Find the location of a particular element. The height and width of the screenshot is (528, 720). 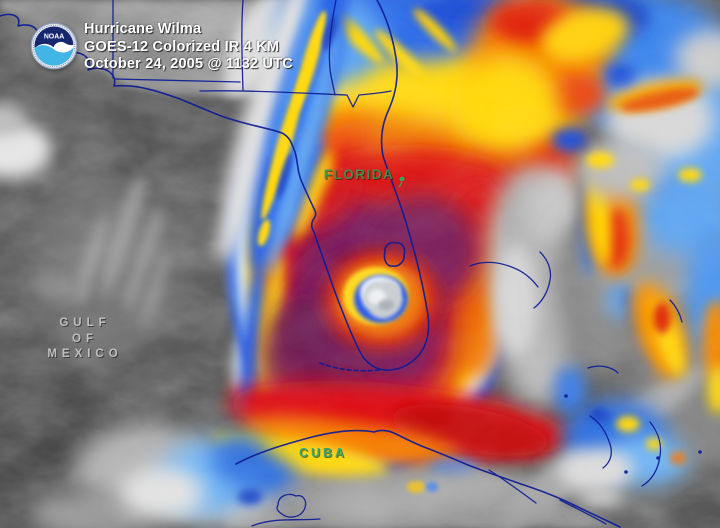

station-marker is located at coordinates (401, 182).